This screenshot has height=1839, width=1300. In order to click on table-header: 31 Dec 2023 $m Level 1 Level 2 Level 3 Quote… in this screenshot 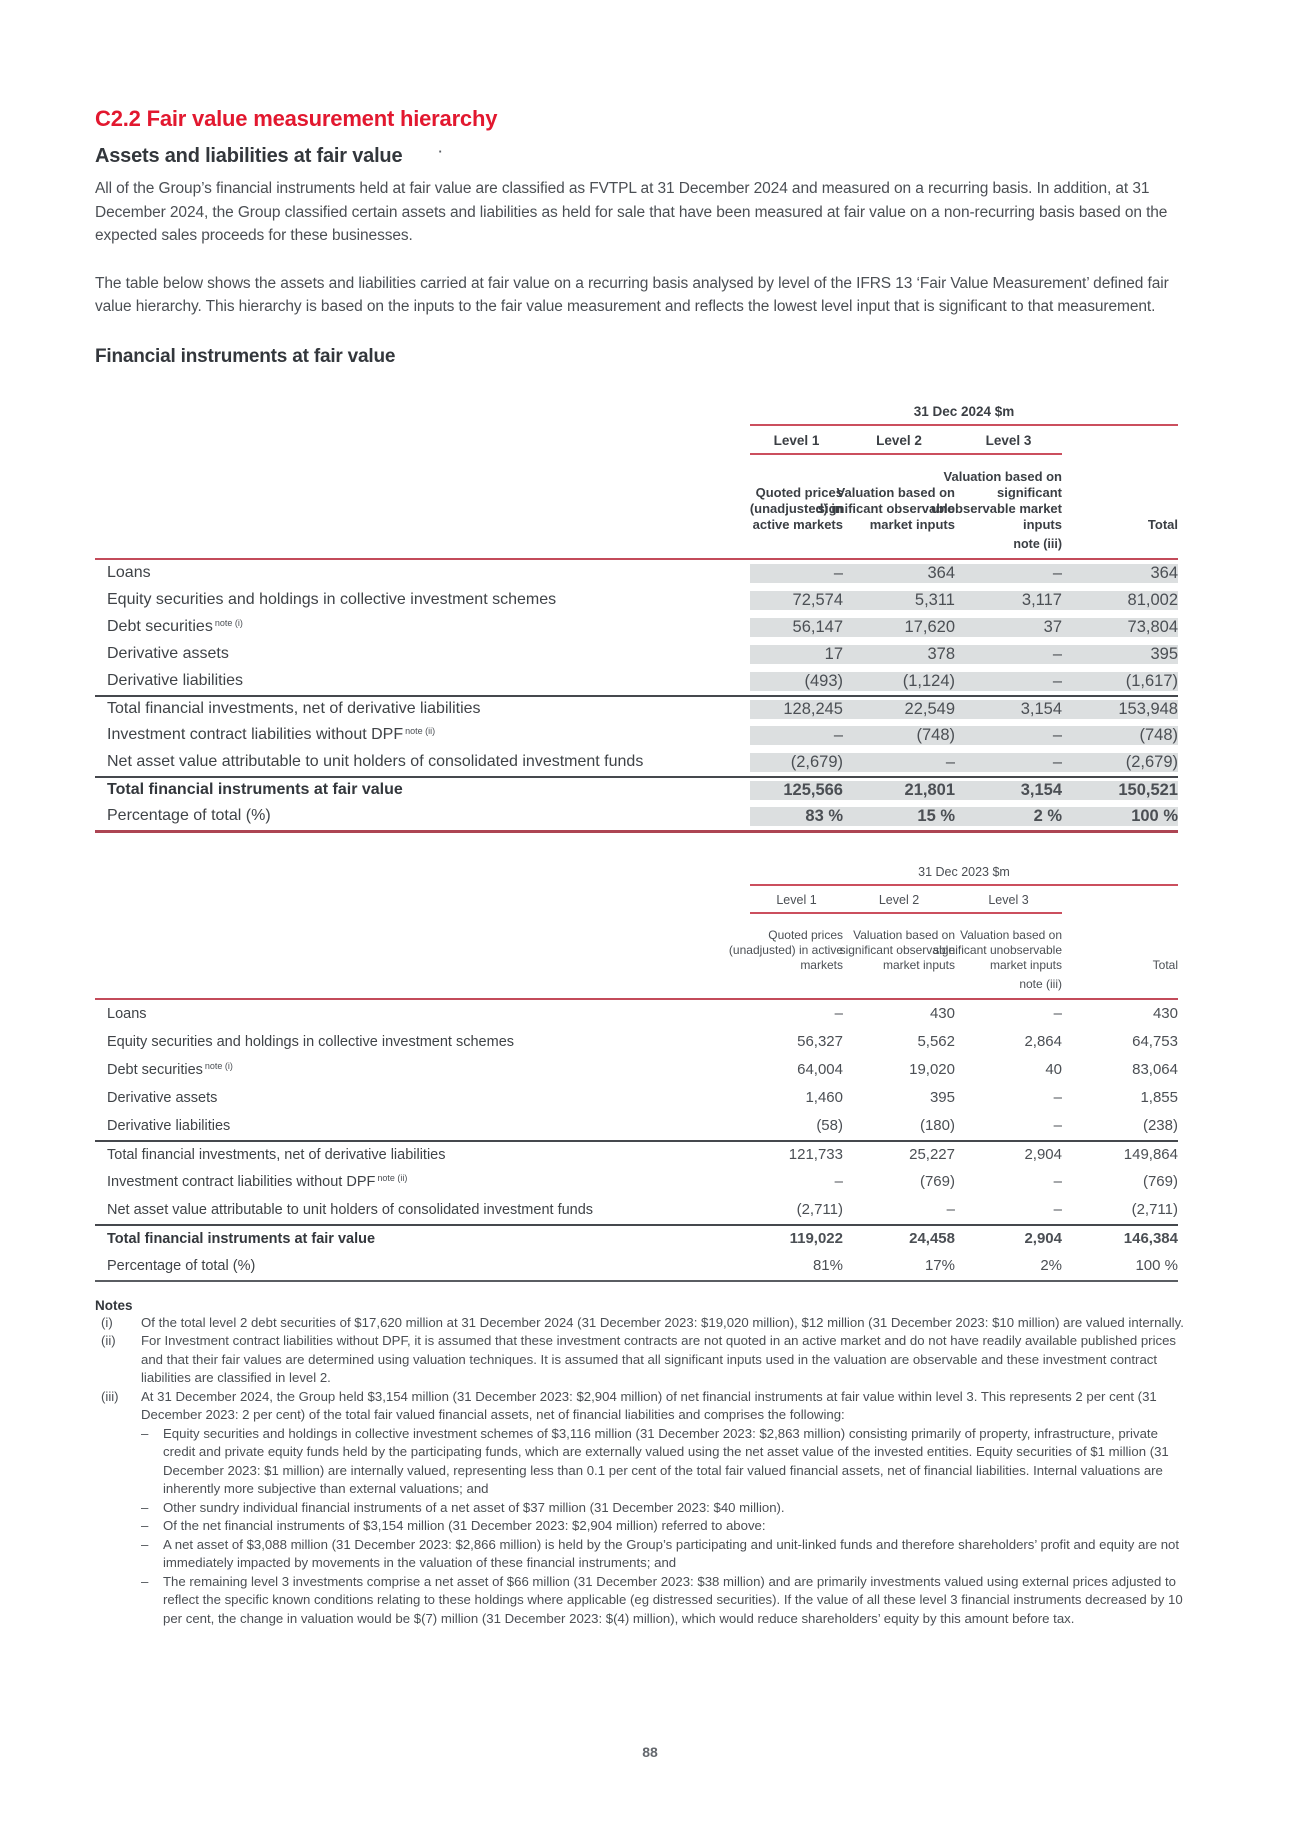, I will do `click(636, 931)`.